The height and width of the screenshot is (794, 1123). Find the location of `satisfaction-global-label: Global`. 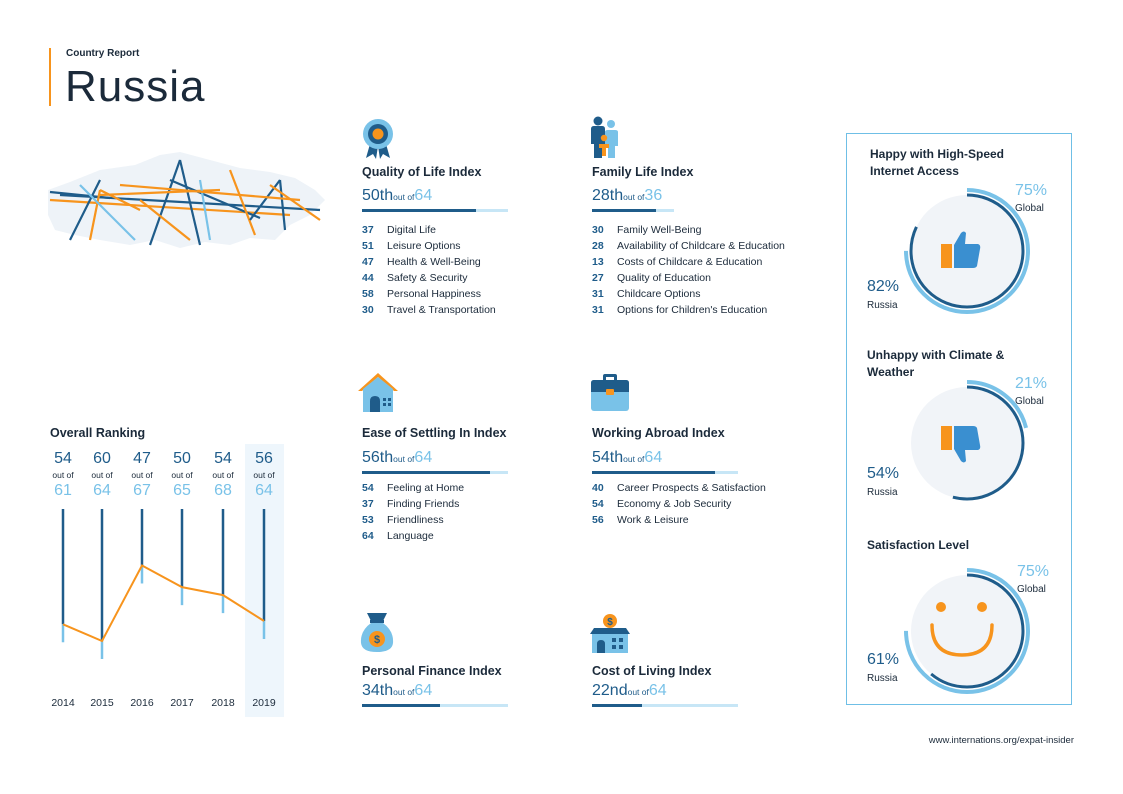

satisfaction-global-label: Global is located at coordinates (1031, 589).